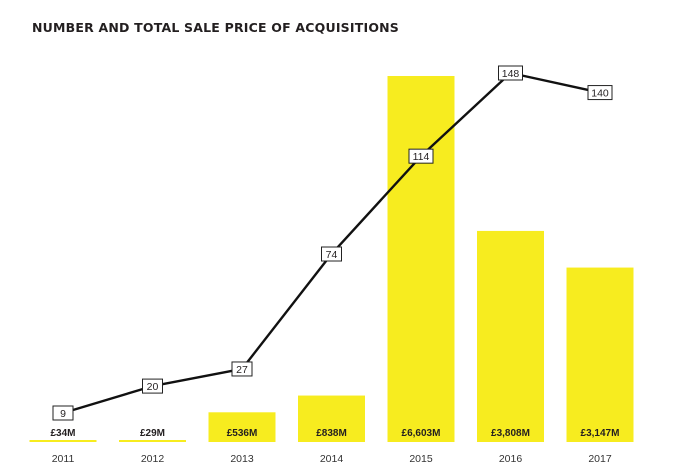 Image resolution: width=687 pixels, height=476 pixels. What do you see at coordinates (421, 459) in the screenshot?
I see `x-tick-label-2015: 2015` at bounding box center [421, 459].